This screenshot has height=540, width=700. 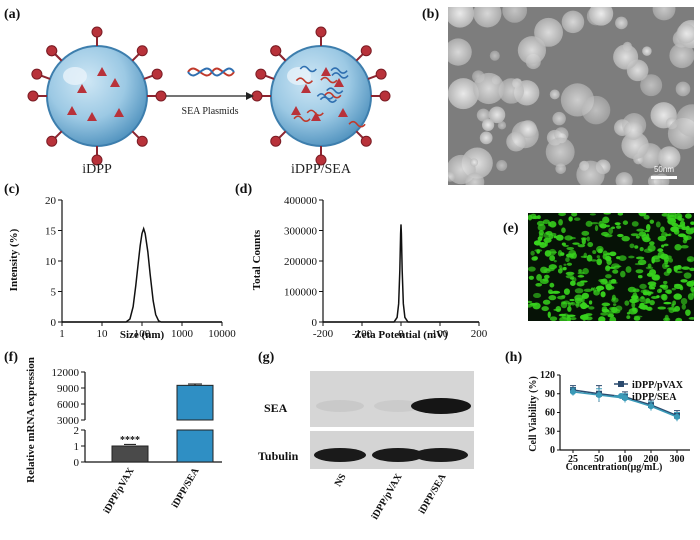 What do you see at coordinates (550, 431) in the screenshot?
I see `y-tick-label-h: 30` at bounding box center [550, 431].